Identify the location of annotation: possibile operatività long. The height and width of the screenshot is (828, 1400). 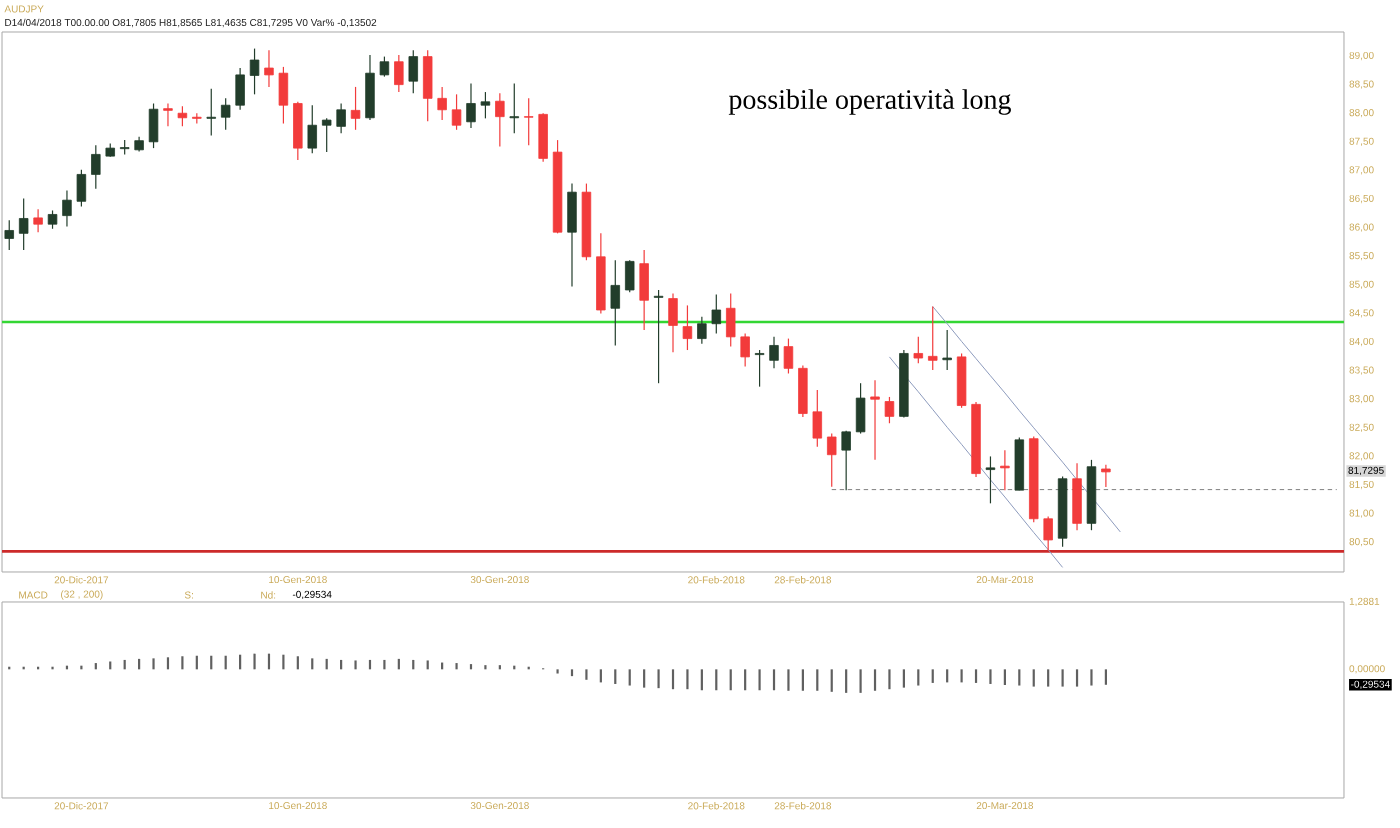
(869, 102).